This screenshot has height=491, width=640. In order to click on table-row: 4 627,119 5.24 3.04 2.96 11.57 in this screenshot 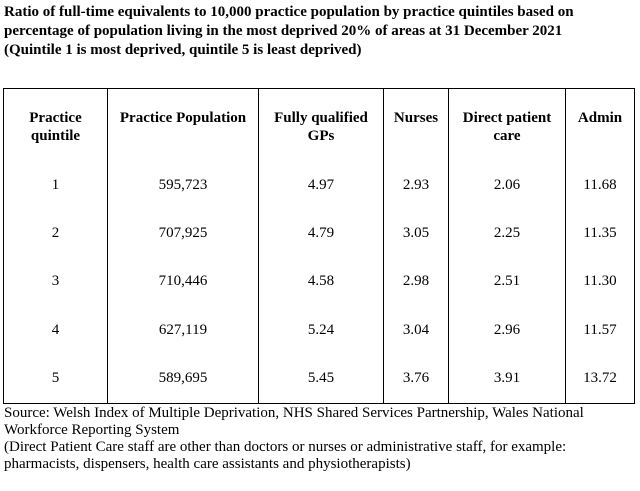, I will do `click(319, 330)`.